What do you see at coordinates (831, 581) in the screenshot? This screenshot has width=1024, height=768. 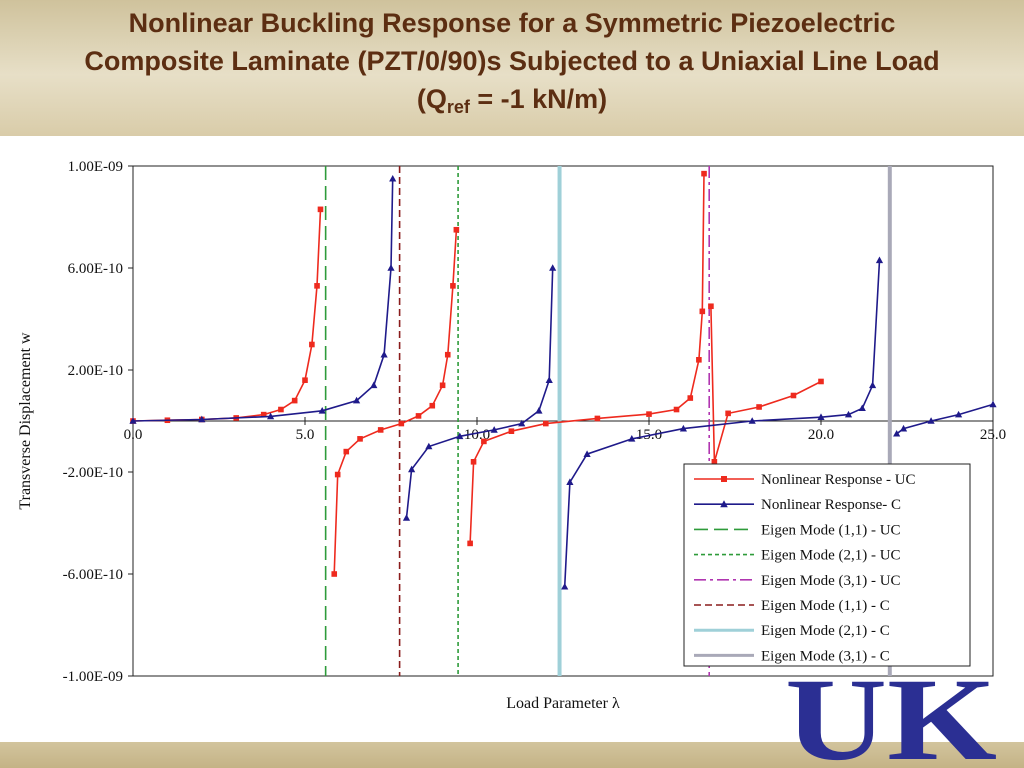 I see `legend-entry: Eigen Mode (3,1) - UC` at bounding box center [831, 581].